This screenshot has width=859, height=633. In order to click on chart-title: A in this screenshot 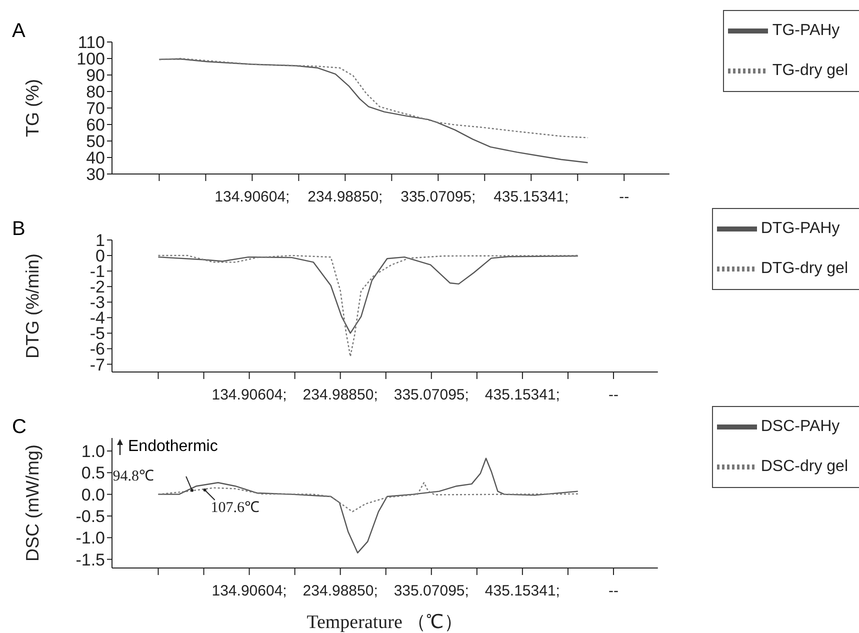, I will do `click(19, 31)`.